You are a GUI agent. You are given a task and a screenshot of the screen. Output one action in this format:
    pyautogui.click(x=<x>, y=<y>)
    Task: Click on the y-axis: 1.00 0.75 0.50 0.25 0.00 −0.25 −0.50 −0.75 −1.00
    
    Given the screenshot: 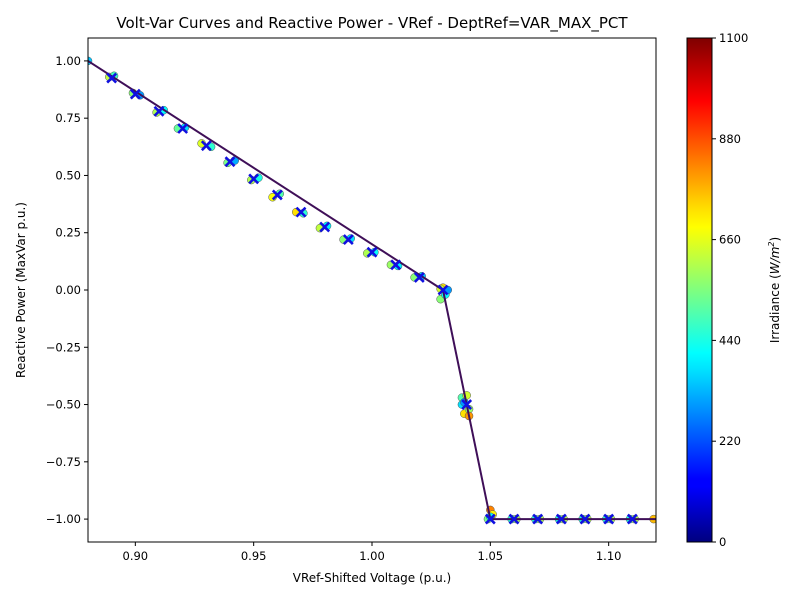 What is the action you would take?
    pyautogui.click(x=67, y=290)
    